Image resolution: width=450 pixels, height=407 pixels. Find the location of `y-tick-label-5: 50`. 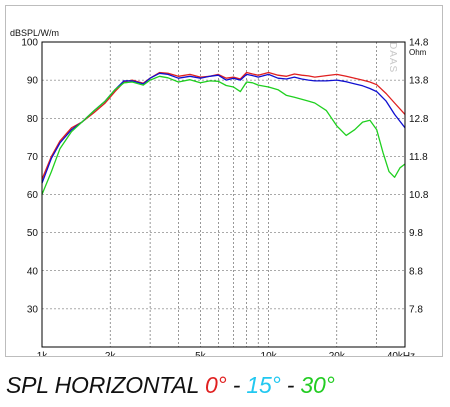

y-tick-label-5: 50 is located at coordinates (33, 233).